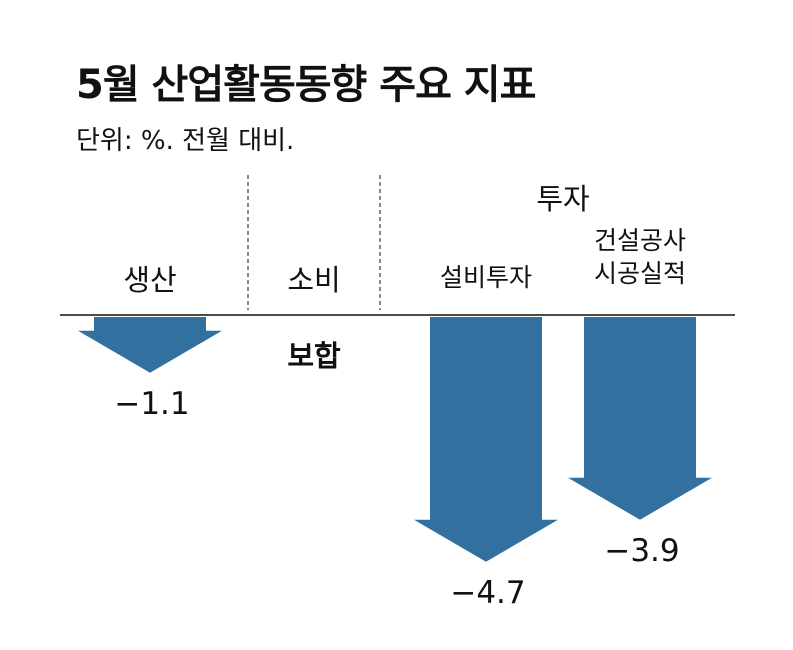 This screenshot has height=650, width=793. I want to click on value-label: −3.9, so click(642, 550).